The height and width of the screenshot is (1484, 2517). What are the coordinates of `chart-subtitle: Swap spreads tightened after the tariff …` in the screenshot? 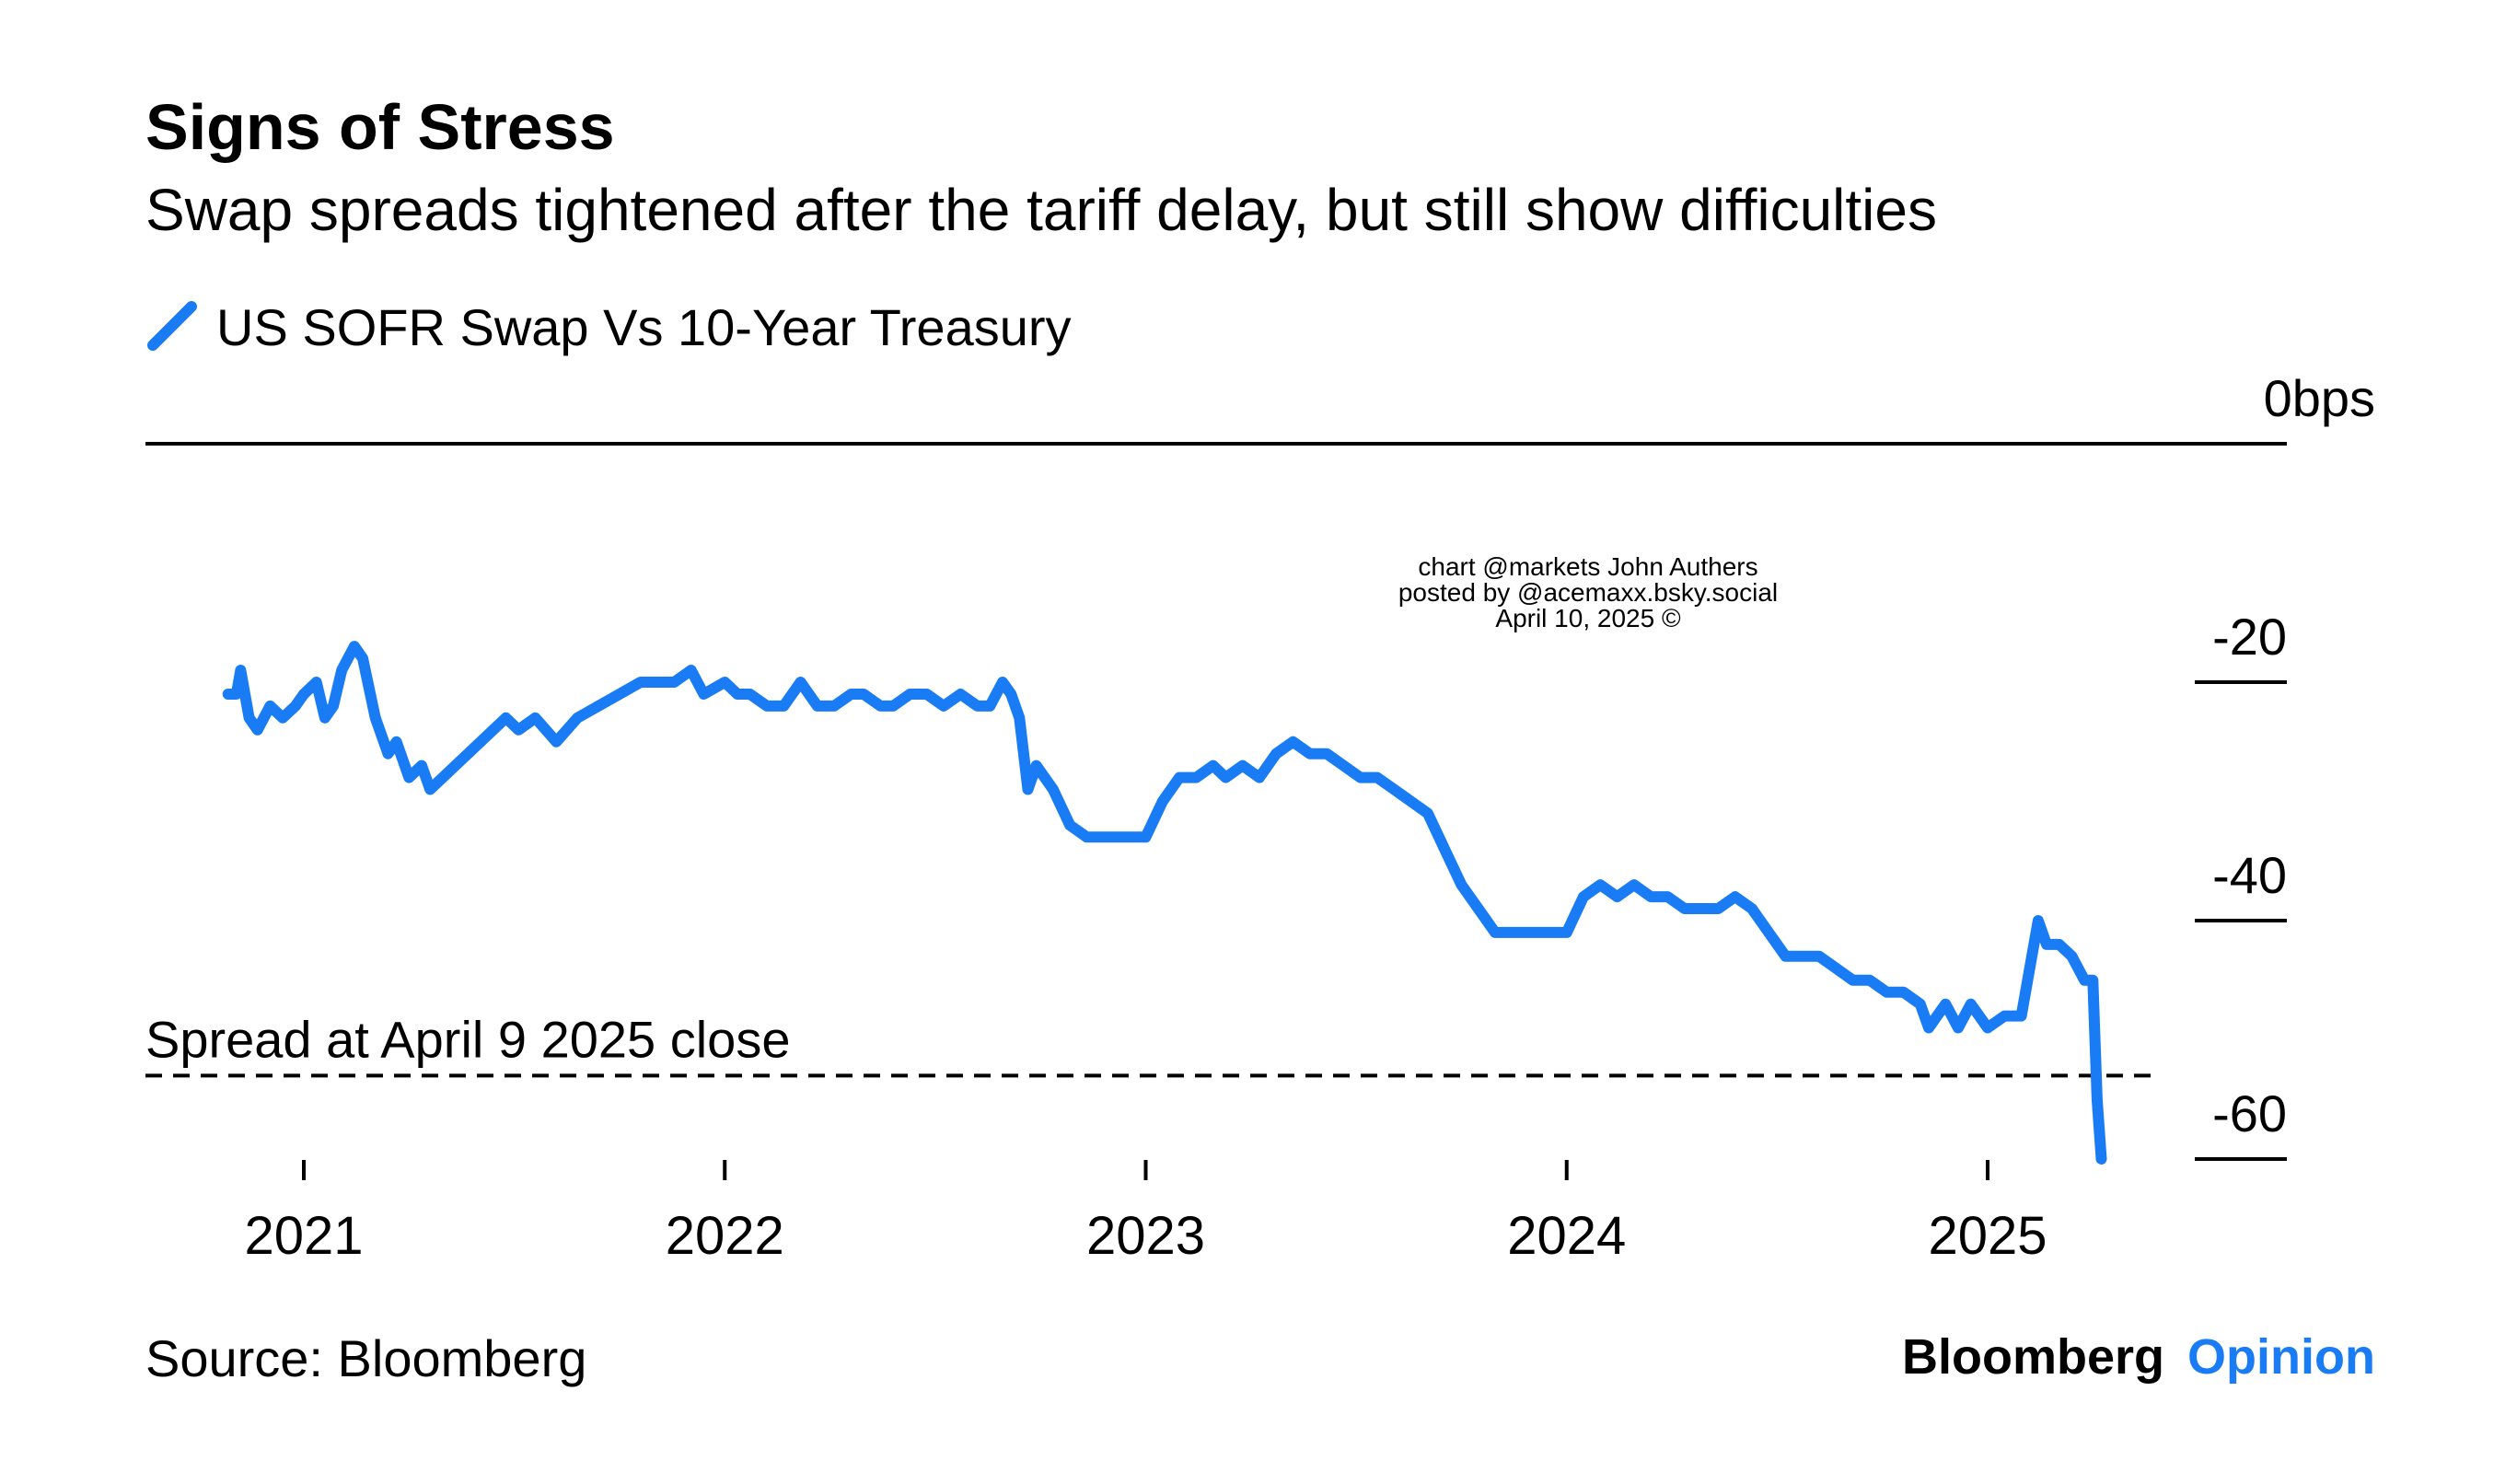 It's located at (1041, 210).